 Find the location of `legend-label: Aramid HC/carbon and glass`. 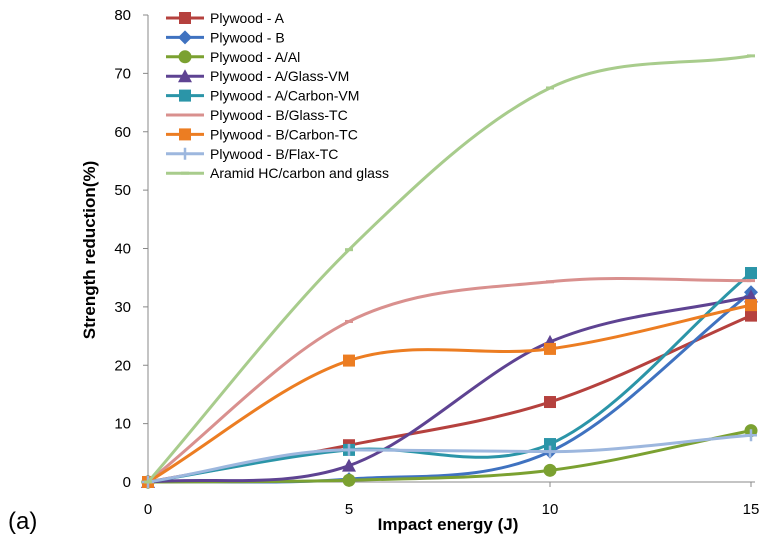

legend-label: Aramid HC/carbon and glass is located at coordinates (299, 173).